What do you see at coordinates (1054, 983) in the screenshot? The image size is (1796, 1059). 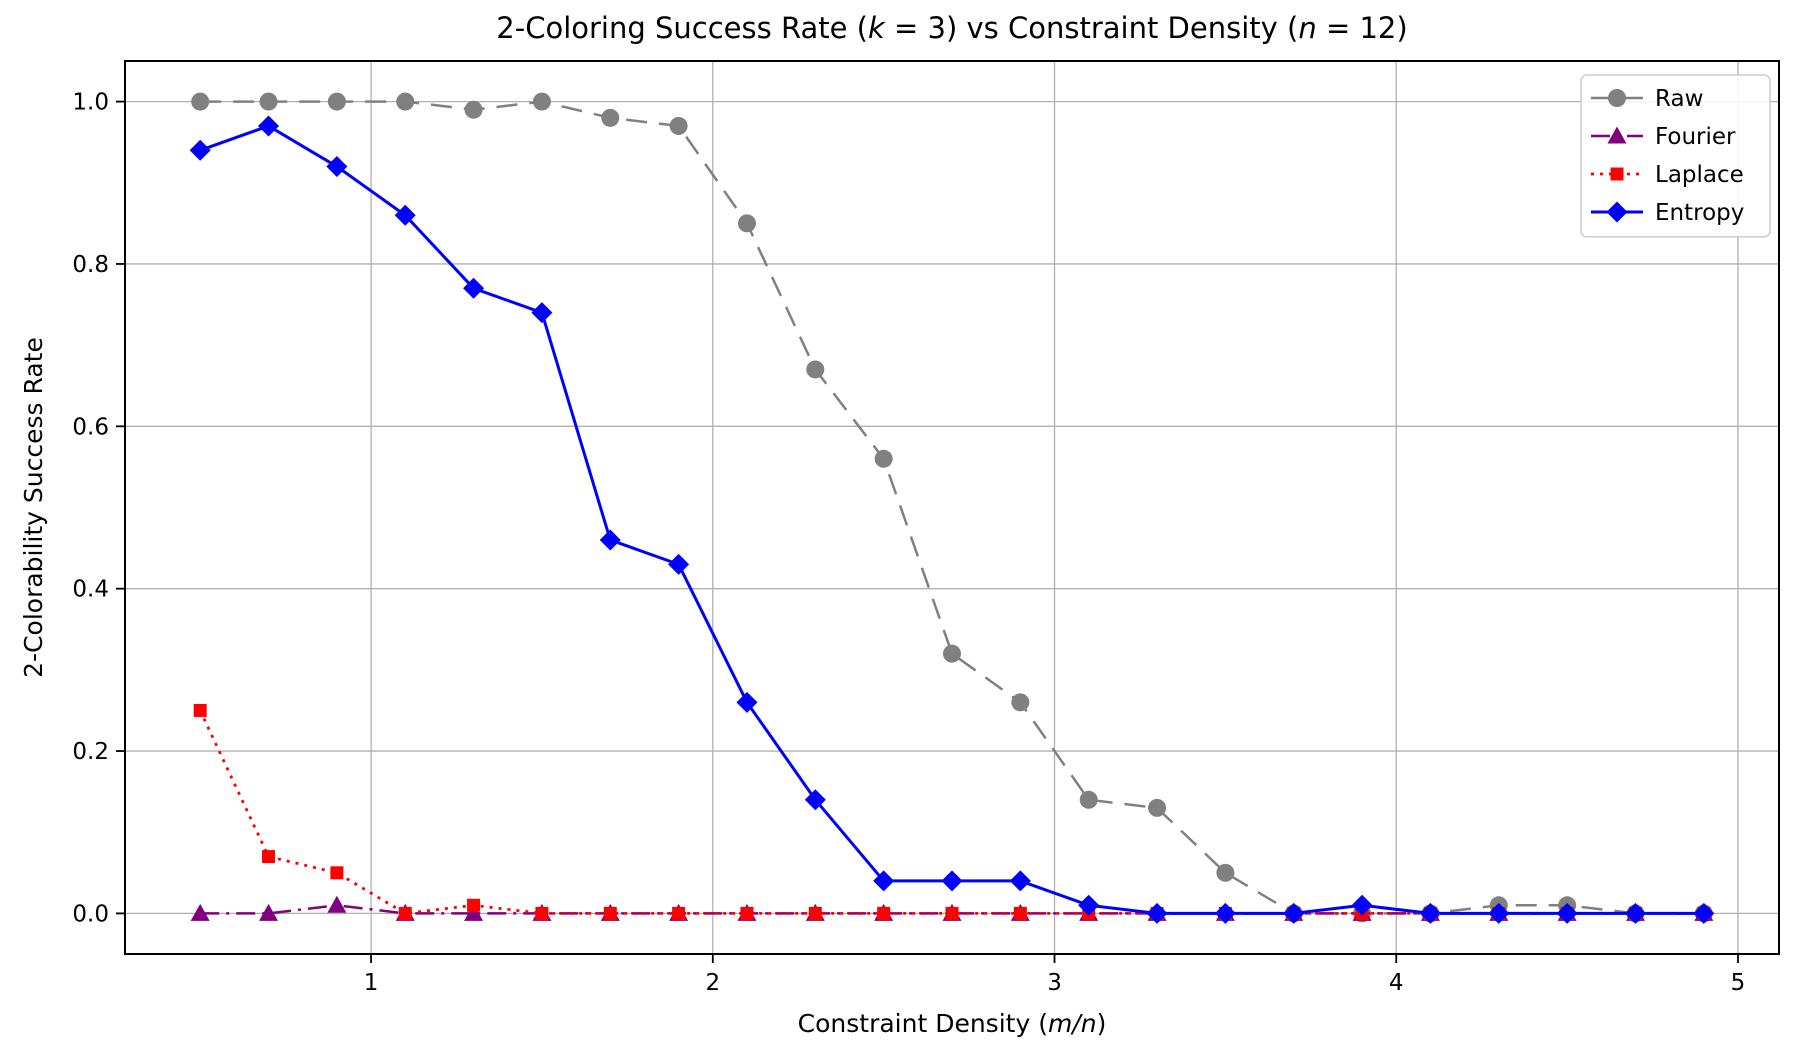 I see `x-tick-label: 3` at bounding box center [1054, 983].